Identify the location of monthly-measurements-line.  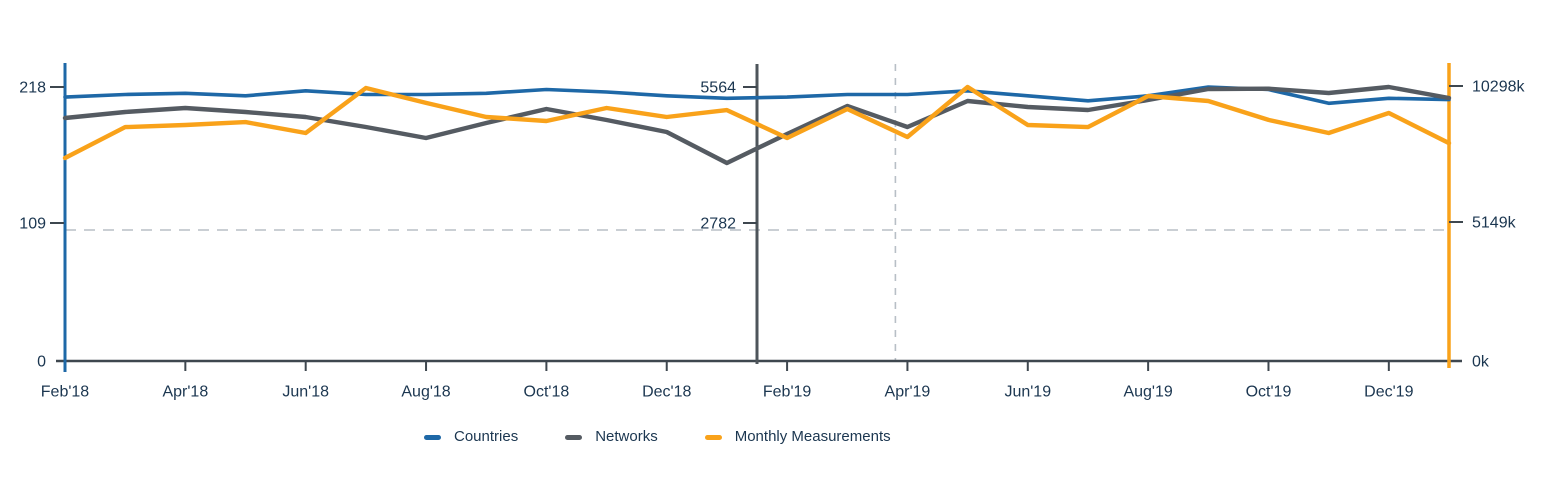
(757, 122).